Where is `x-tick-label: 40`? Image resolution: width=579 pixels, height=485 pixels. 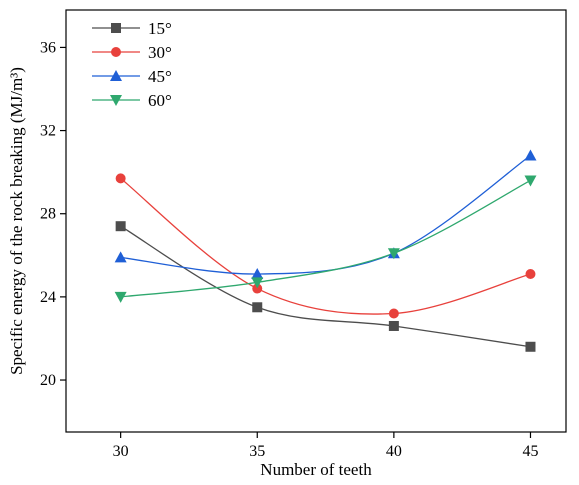
x-tick-label: 40 is located at coordinates (394, 451).